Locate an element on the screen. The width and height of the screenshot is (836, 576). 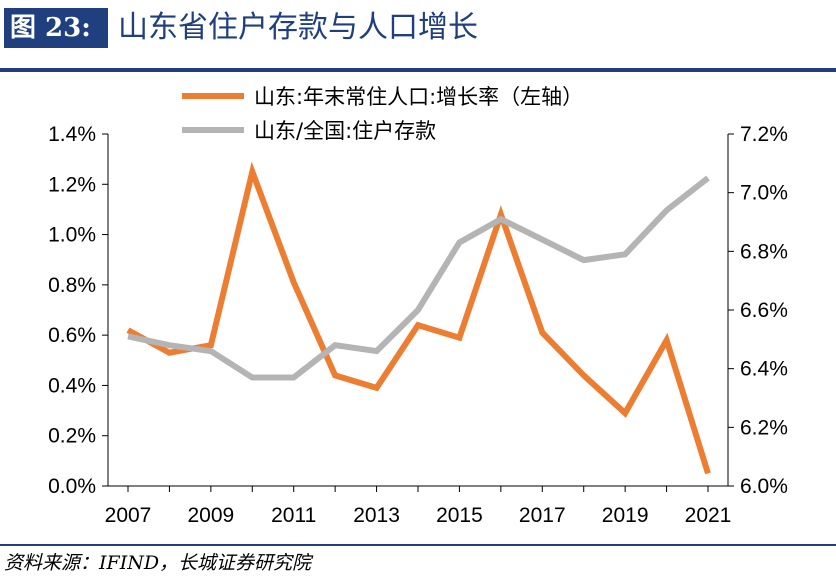
legend-label-1: 山东:年末常住人口:增长率（左轴） is located at coordinates (418, 97).